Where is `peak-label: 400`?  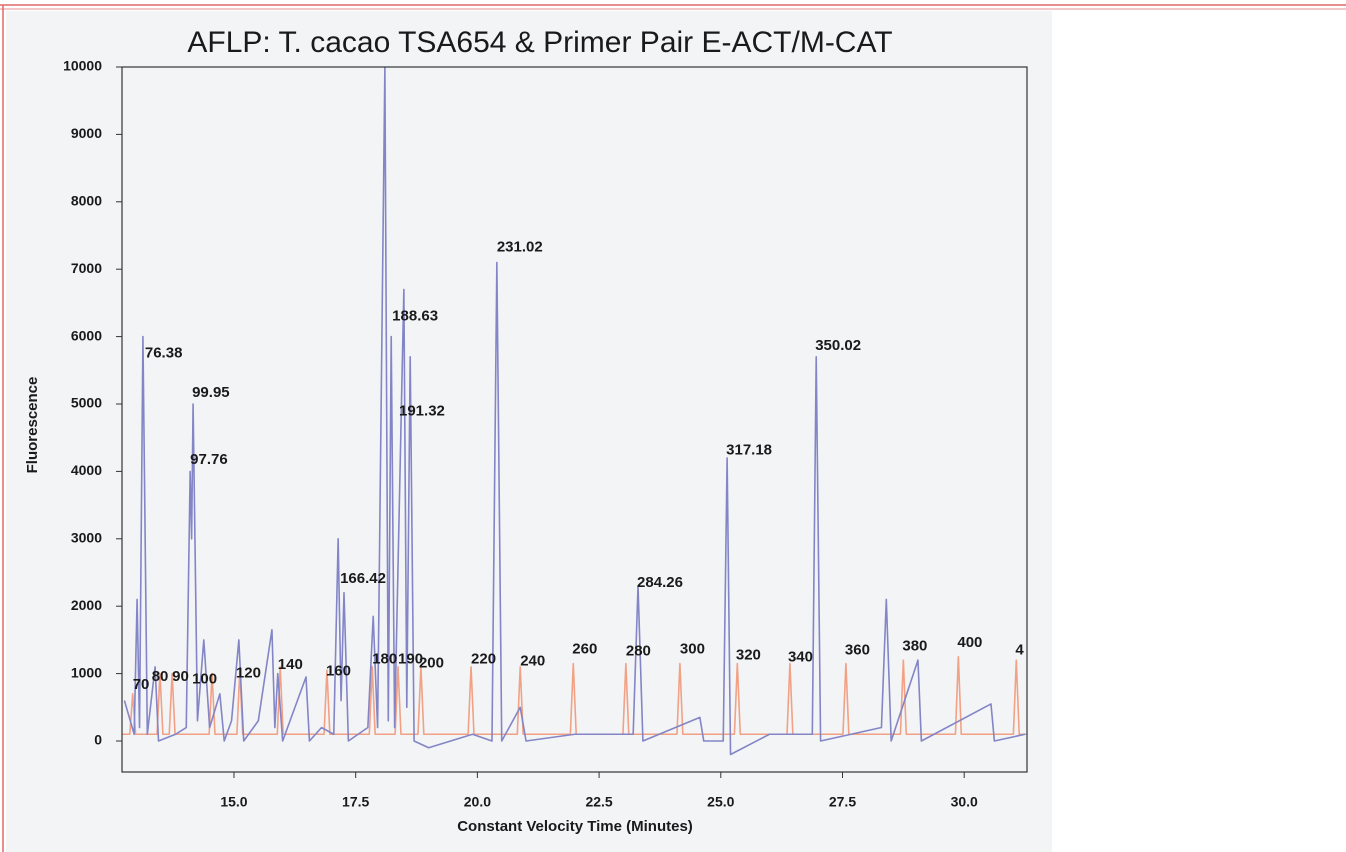 peak-label: 400 is located at coordinates (969, 642).